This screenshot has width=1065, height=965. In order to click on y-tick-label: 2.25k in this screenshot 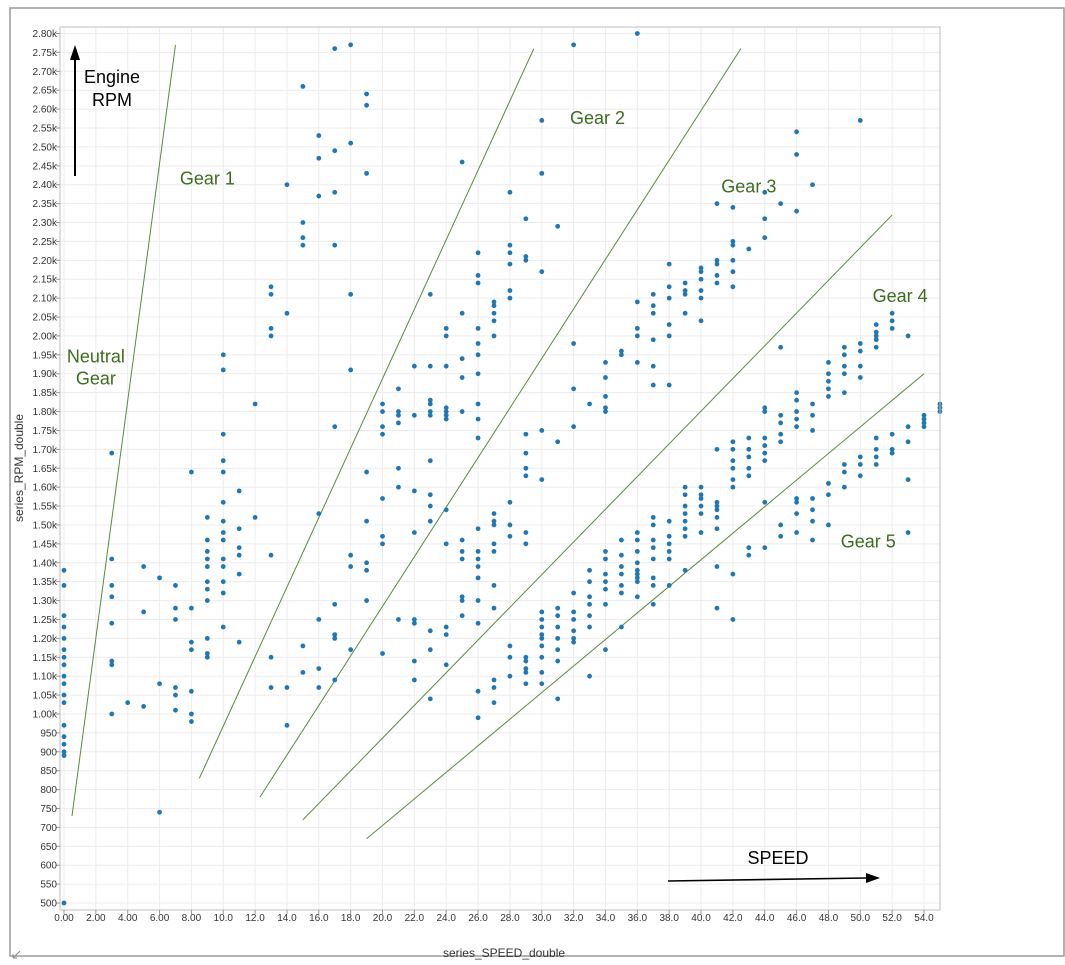, I will do `click(45, 242)`.